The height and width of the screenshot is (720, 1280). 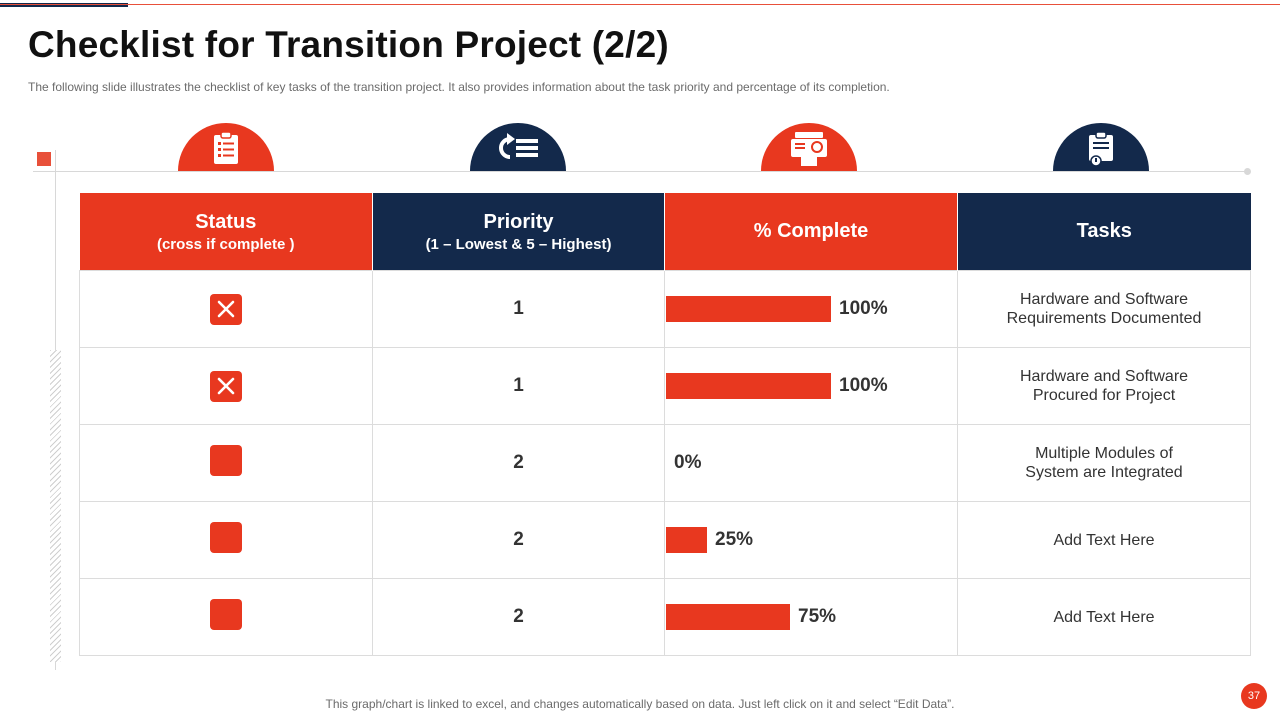 I want to click on task-text-line2: Requirements Documented, so click(x=1104, y=318).